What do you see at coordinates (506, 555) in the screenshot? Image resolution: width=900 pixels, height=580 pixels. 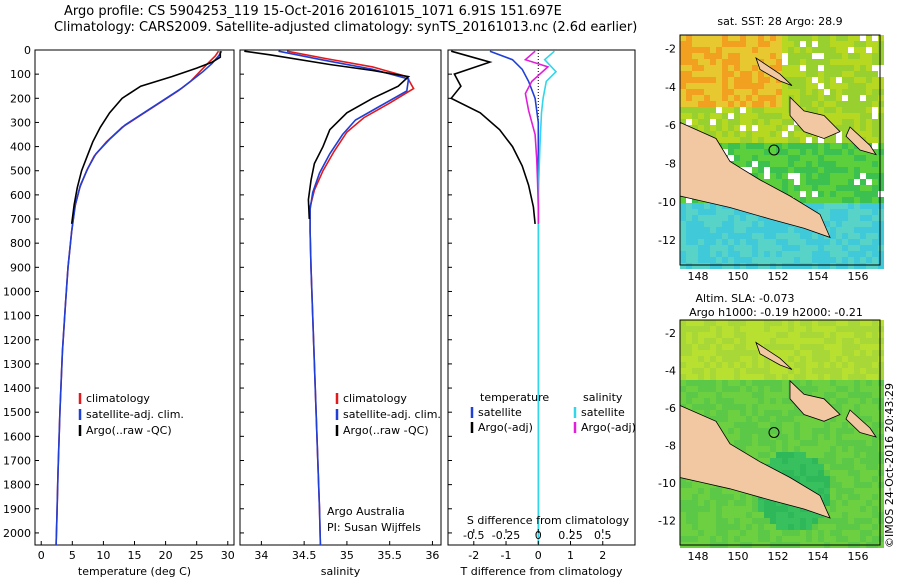 I see `x-tick-label: -1` at bounding box center [506, 555].